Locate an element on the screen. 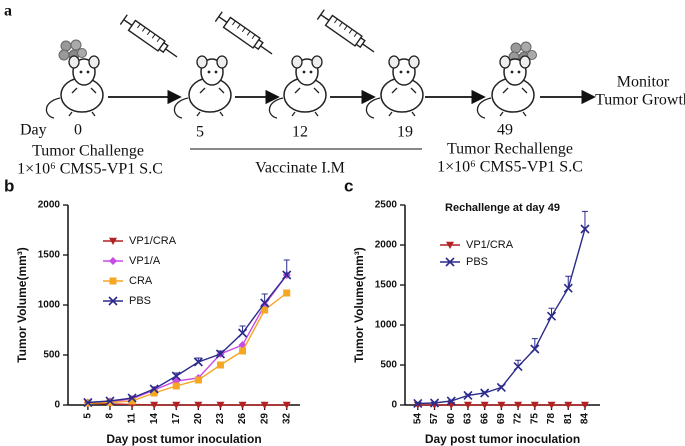 Image resolution: width=685 pixels, height=446 pixels. x-tick-label: 5 is located at coordinates (88, 416).